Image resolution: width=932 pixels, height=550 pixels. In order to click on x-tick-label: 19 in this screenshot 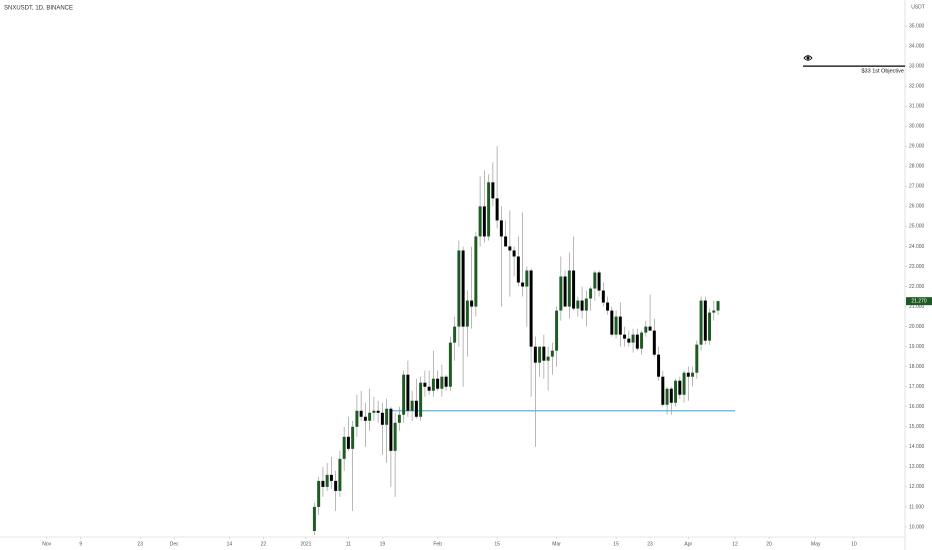, I will do `click(383, 544)`.